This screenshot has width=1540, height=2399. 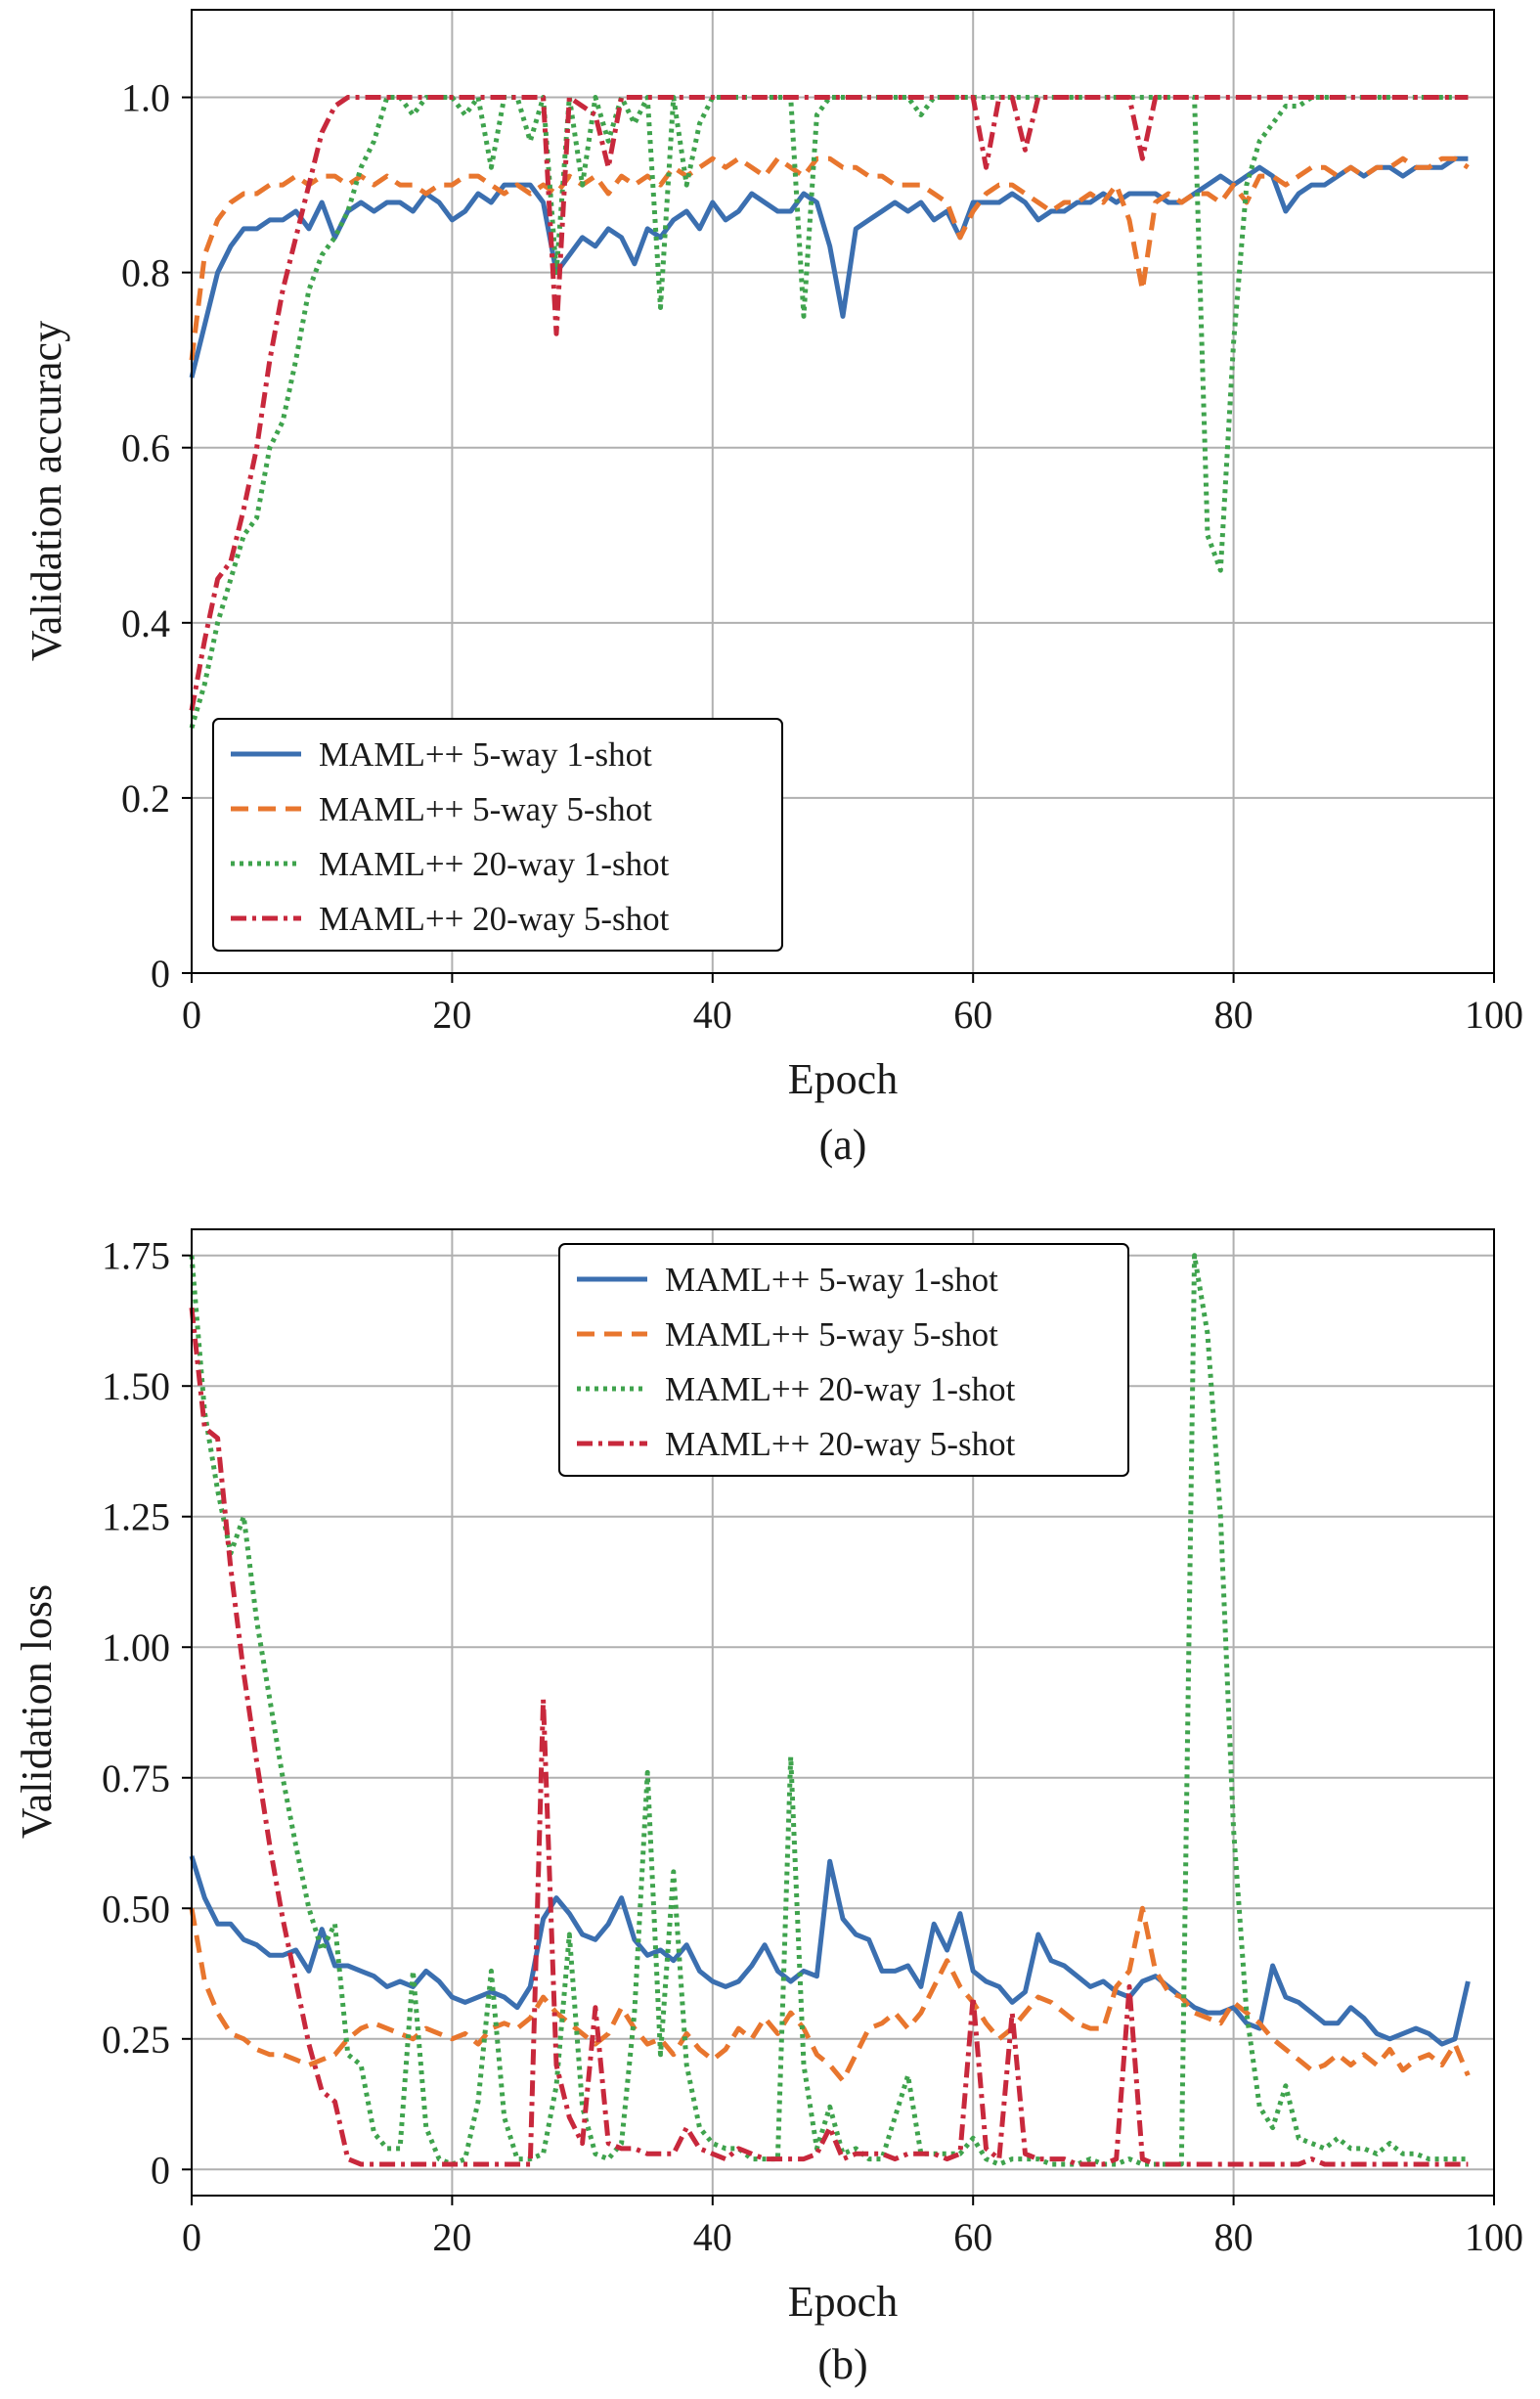 What do you see at coordinates (136, 2040) in the screenshot?
I see `y-tick-label: 0.25` at bounding box center [136, 2040].